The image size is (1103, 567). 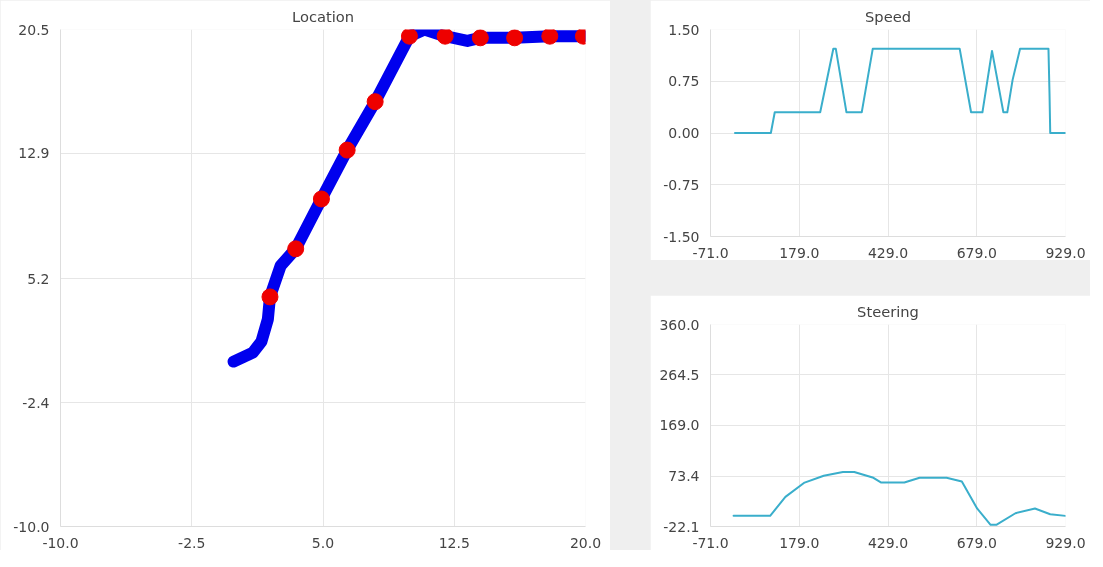 I want to click on y-tick-label: 264.5, so click(x=679, y=374).